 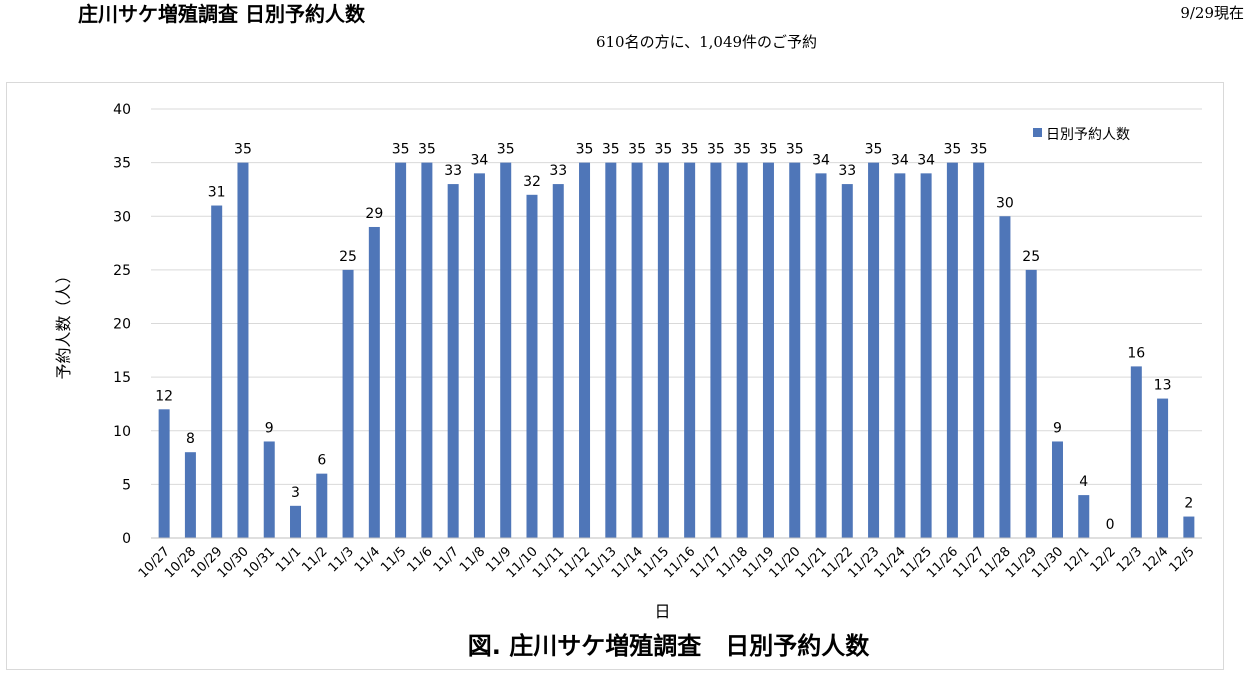 I want to click on data-label: 2, so click(x=1188, y=504).